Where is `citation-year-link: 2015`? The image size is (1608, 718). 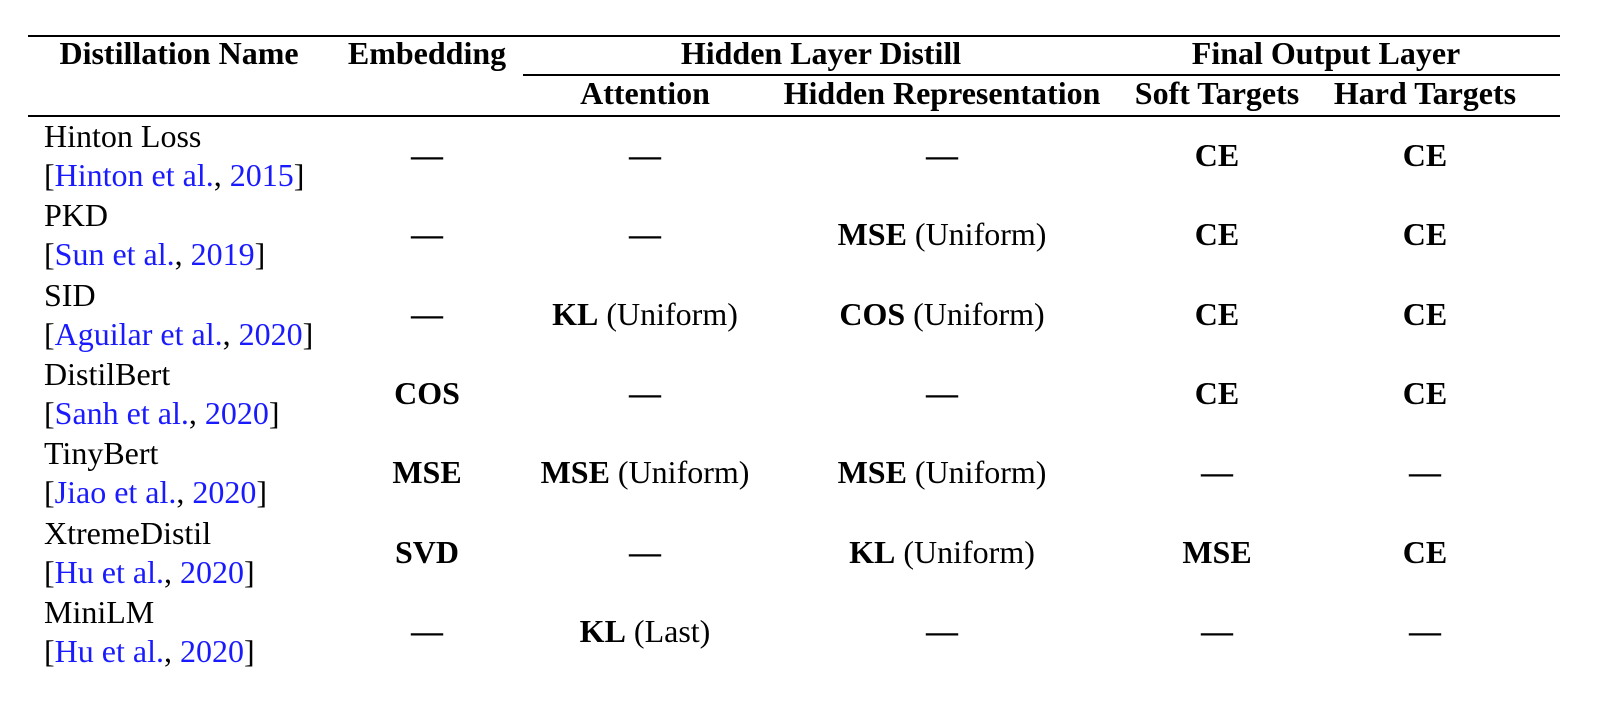 citation-year-link: 2015 is located at coordinates (261, 175).